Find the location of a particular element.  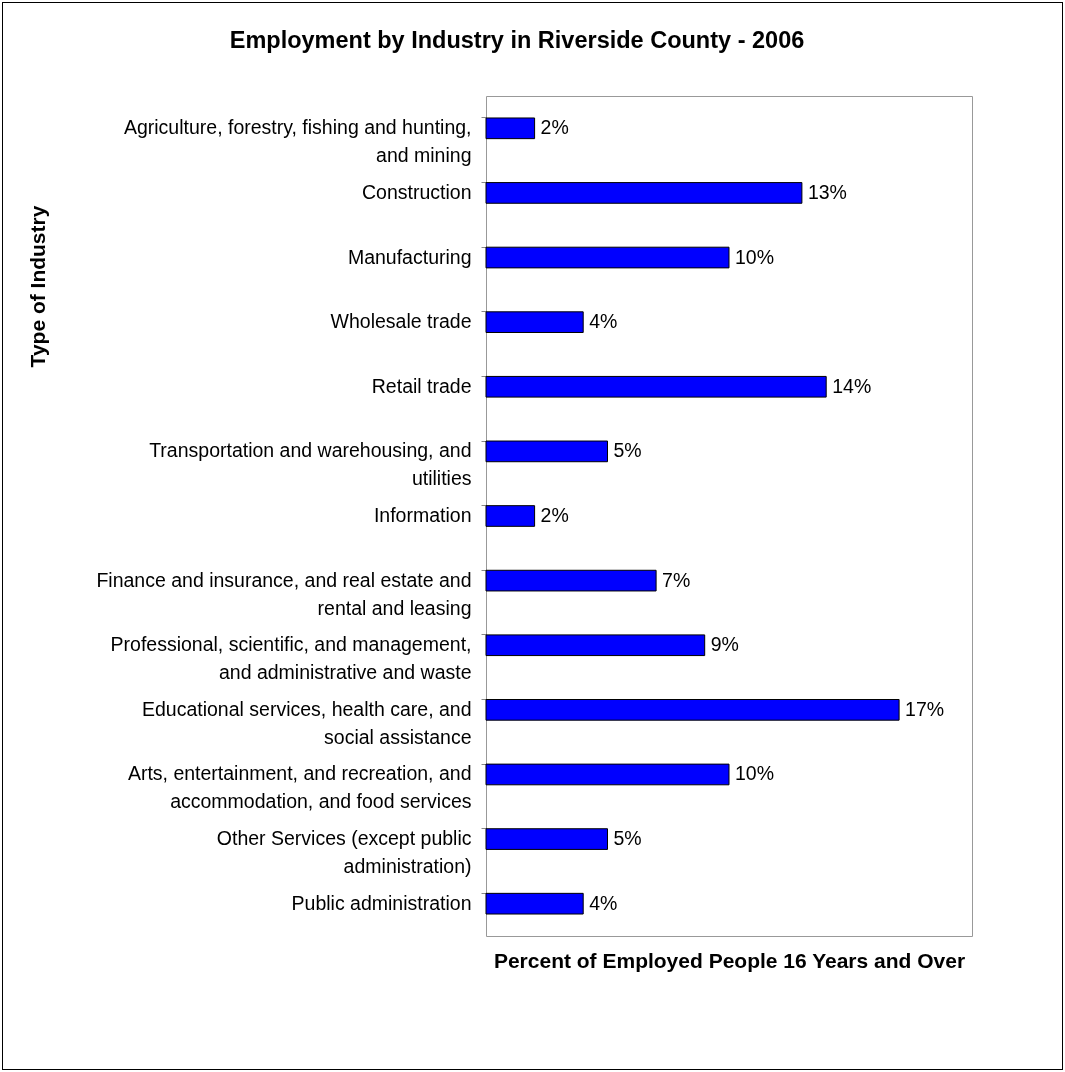

y-tick-label: Construction is located at coordinates (417, 191).